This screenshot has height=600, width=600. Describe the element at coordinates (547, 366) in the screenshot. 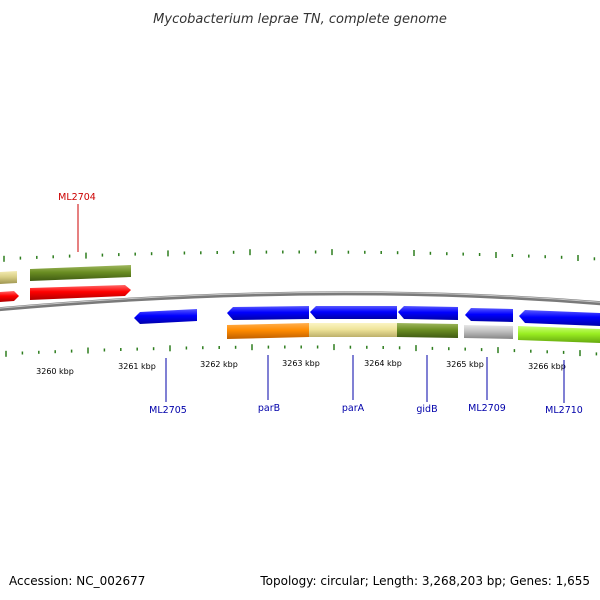

I see `kbp-label-3266: 3266 kbp` at that location.